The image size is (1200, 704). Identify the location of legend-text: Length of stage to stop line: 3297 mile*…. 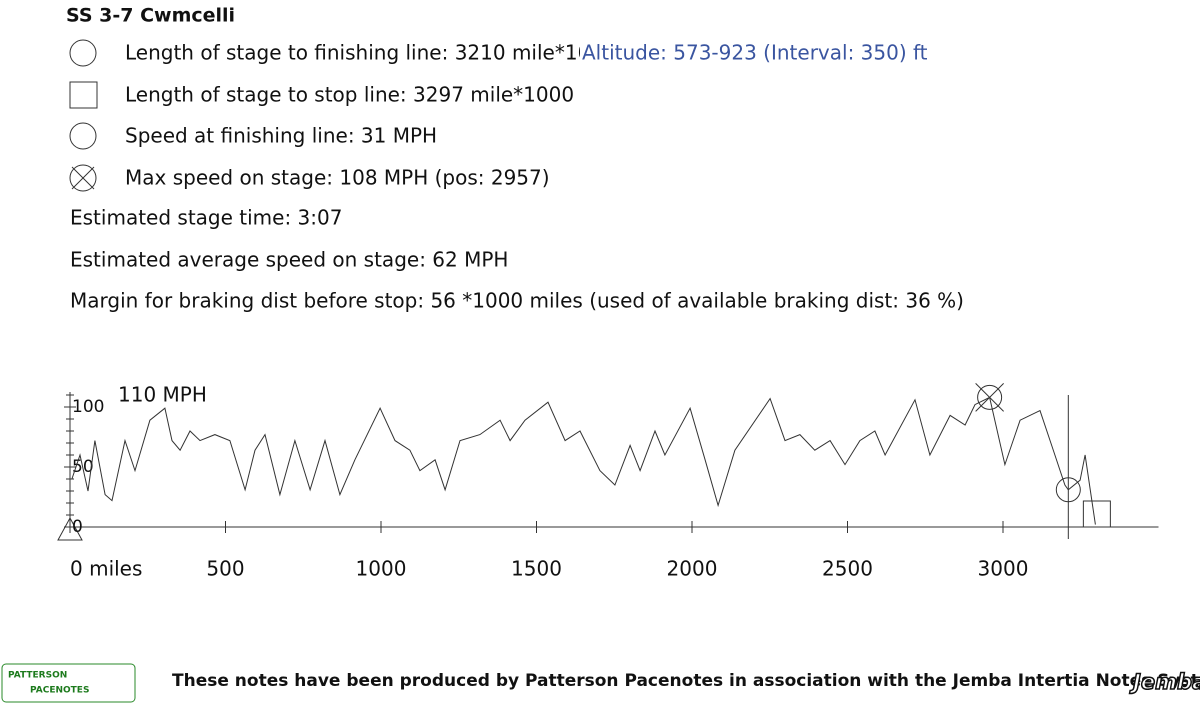
(349, 95).